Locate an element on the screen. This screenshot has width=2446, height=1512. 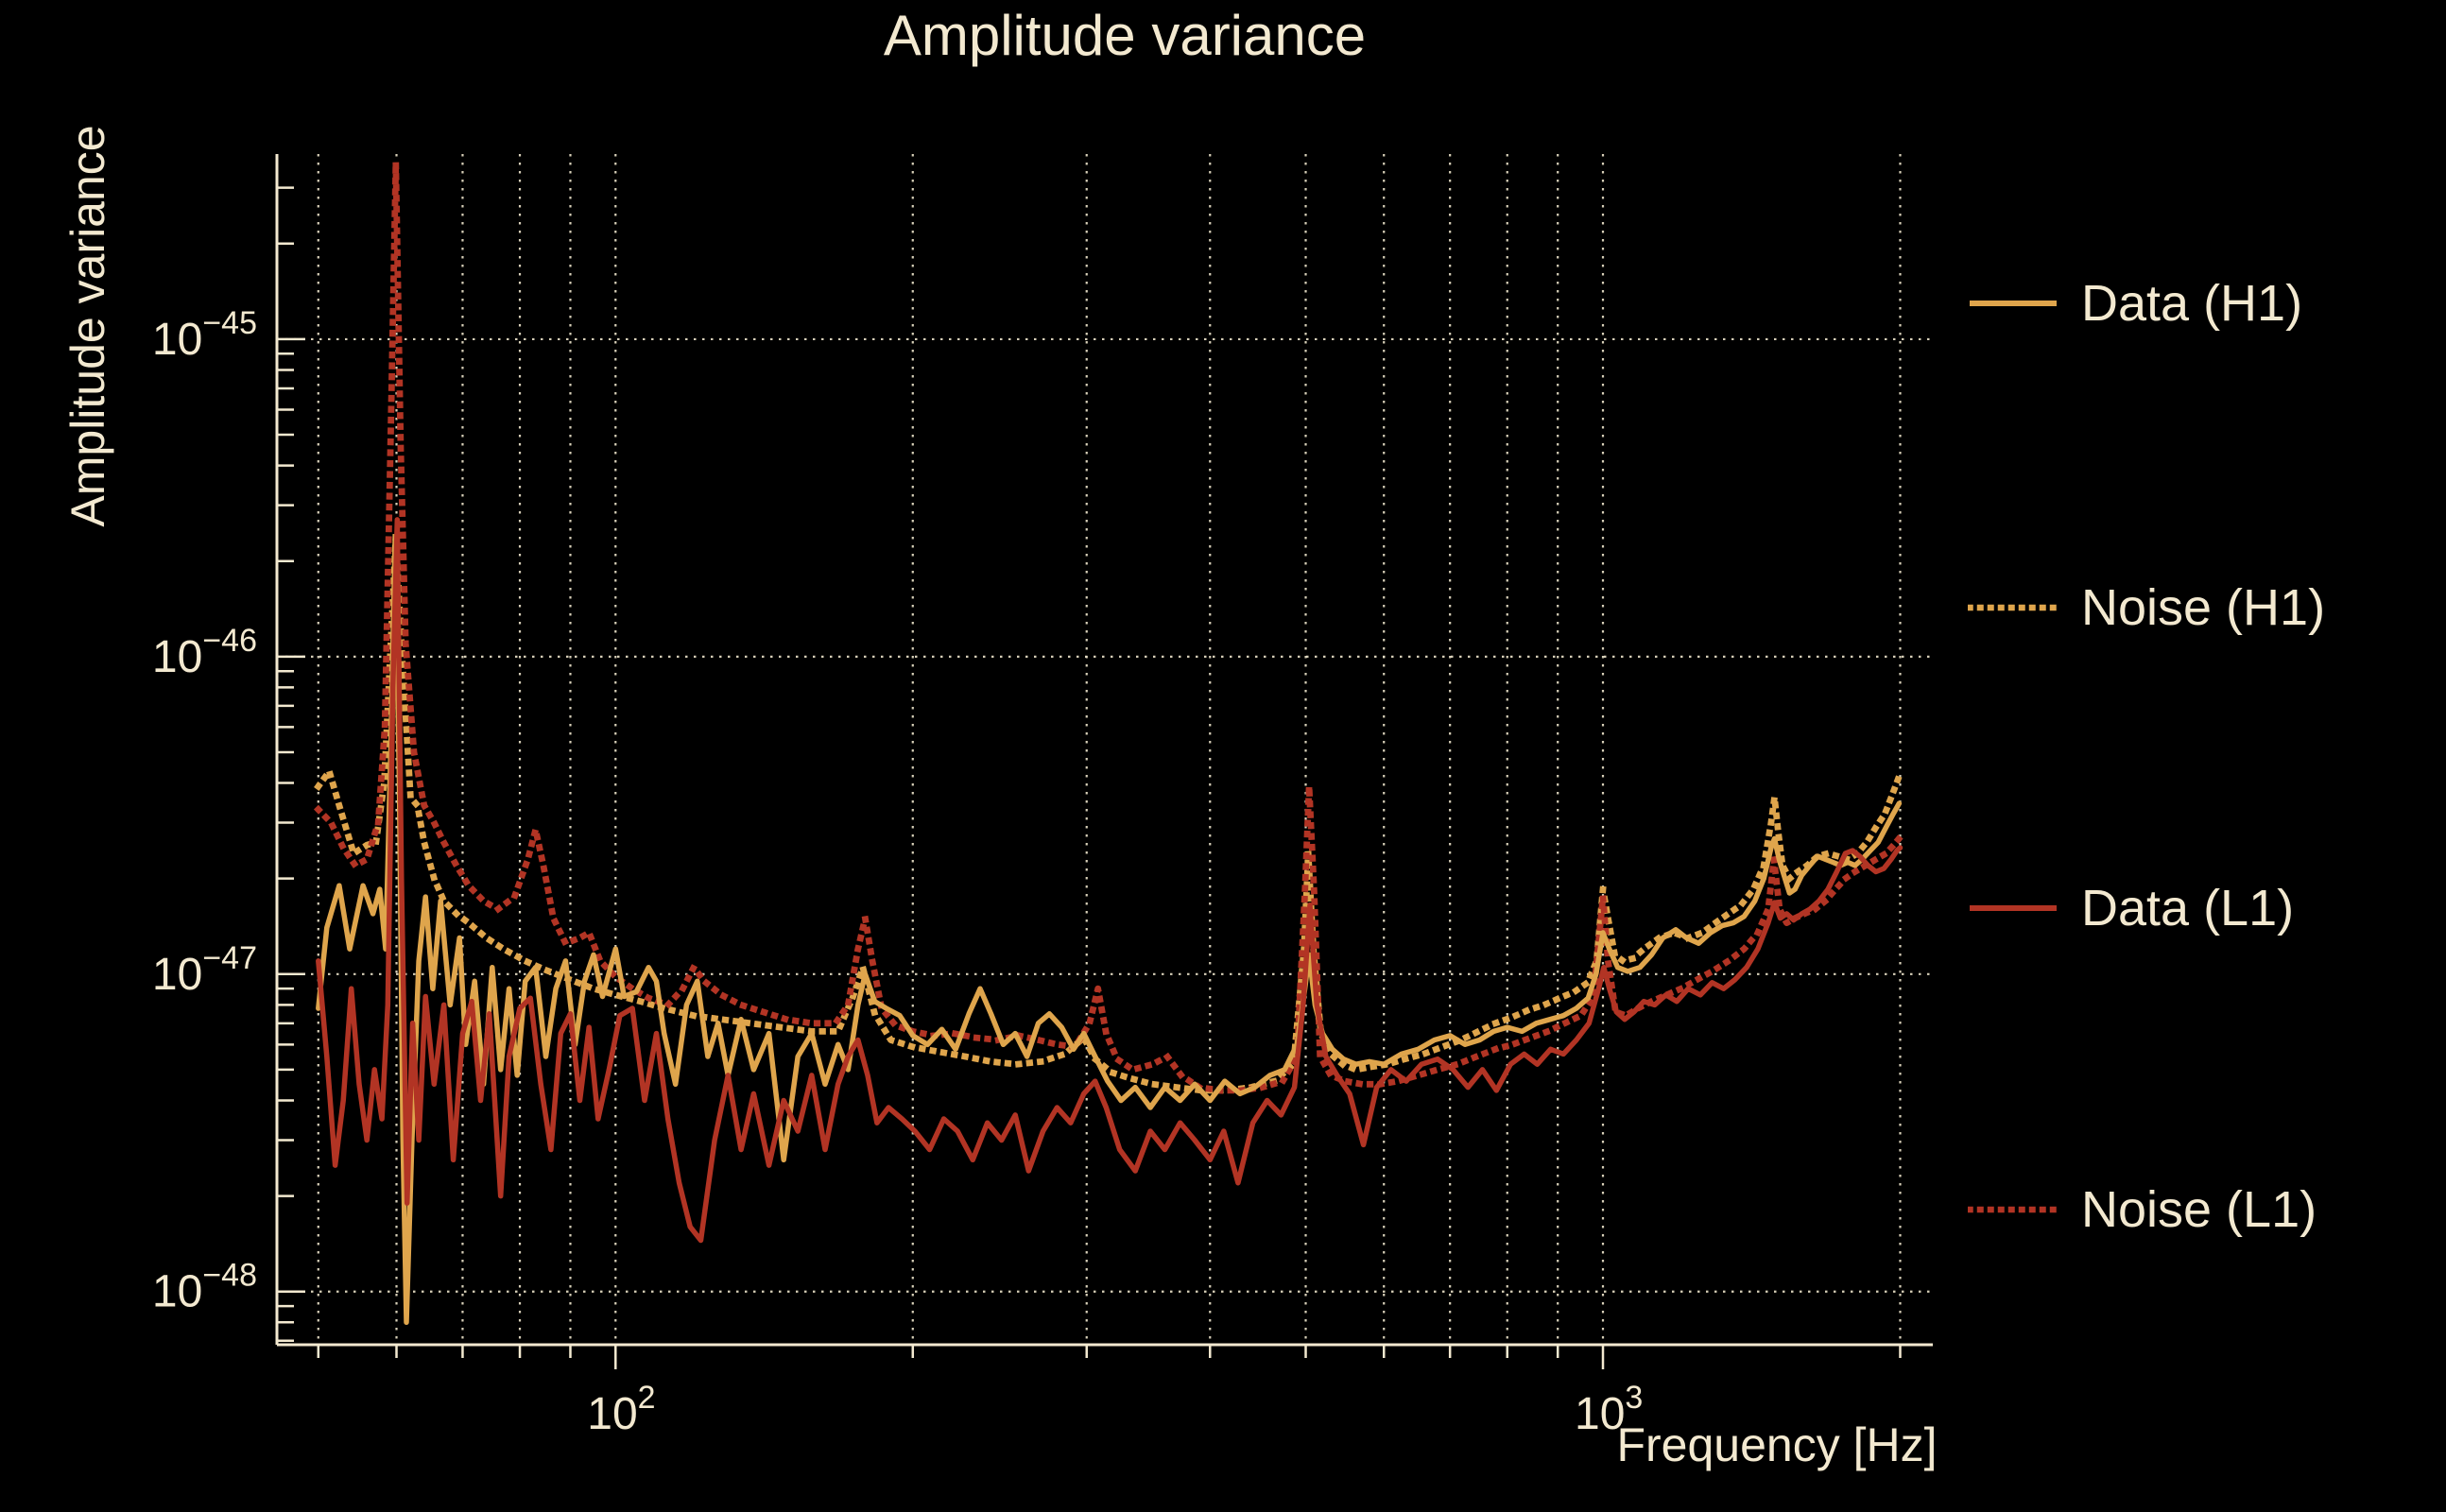
legend-item-data-l1: Data (L1) is located at coordinates (2131, 908).